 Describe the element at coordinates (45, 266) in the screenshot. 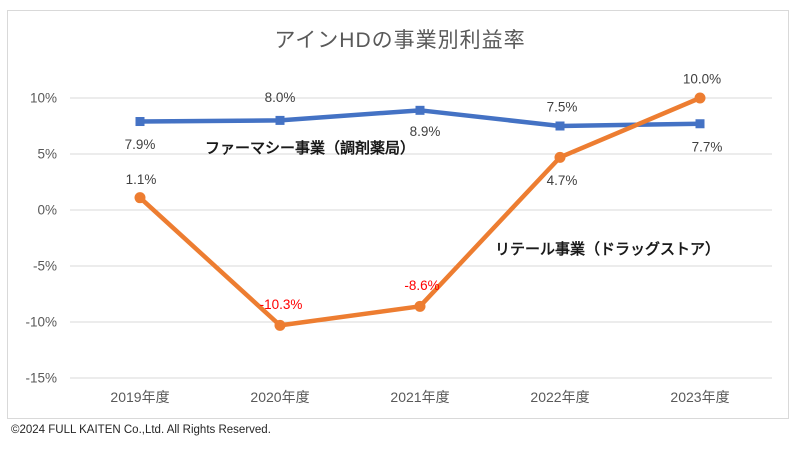

I see `y-axis-tick-label: -5%` at that location.